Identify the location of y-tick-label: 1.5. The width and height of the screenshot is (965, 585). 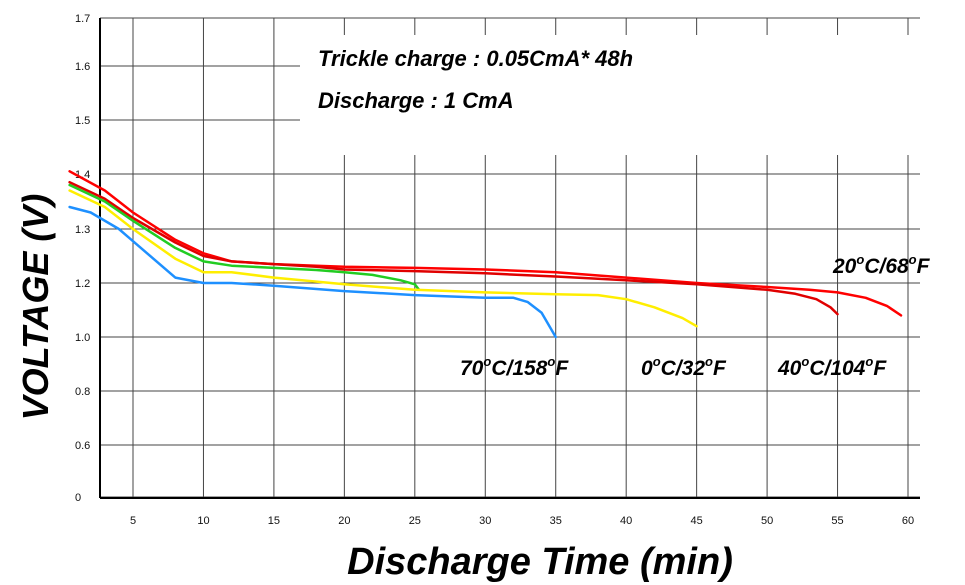
(82, 121).